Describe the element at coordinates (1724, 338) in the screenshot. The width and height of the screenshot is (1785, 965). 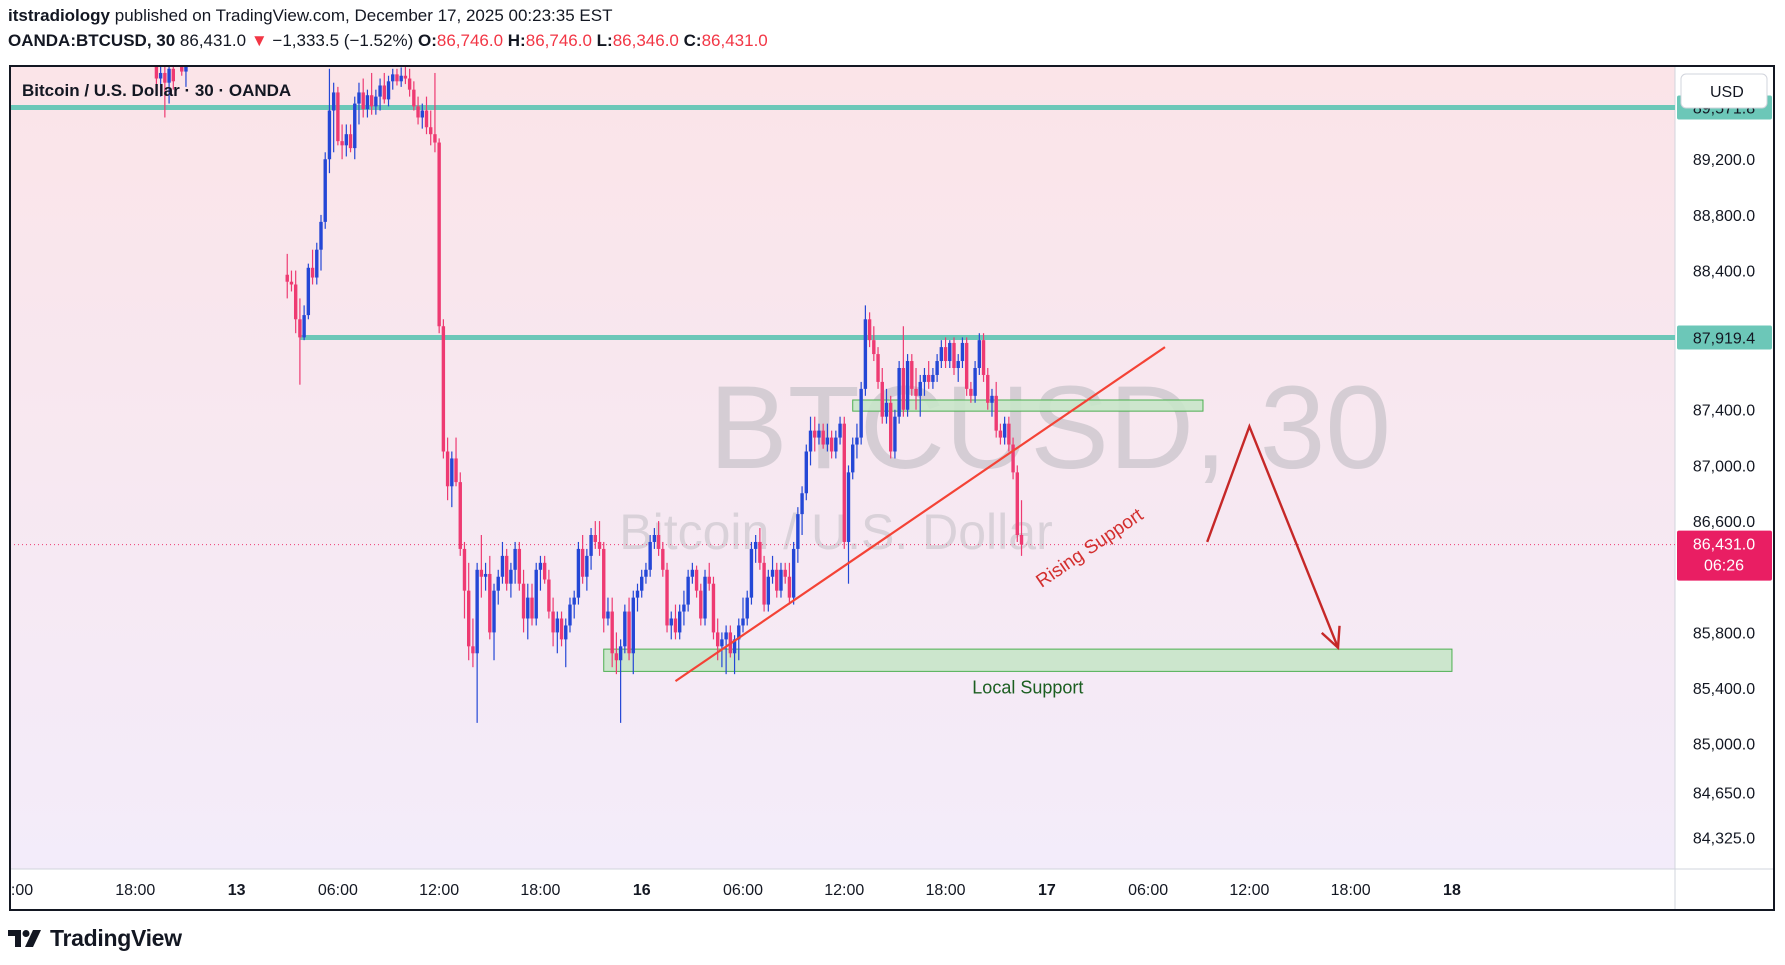
I see `level-price-label: 87,919.4` at that location.